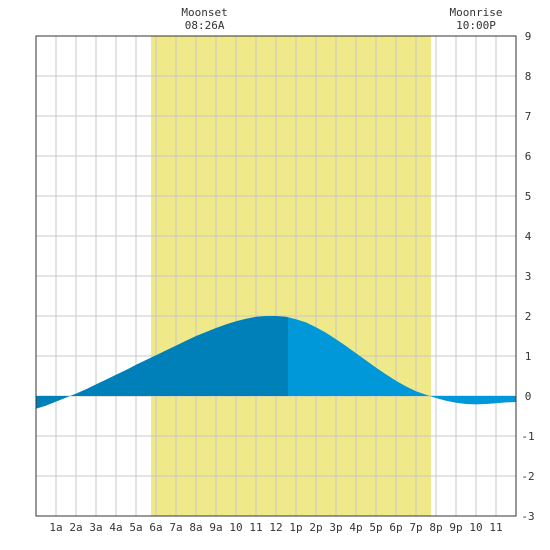 The height and width of the screenshot is (550, 550). What do you see at coordinates (95, 527) in the screenshot?
I see `x-tick-label: 3a` at bounding box center [95, 527].